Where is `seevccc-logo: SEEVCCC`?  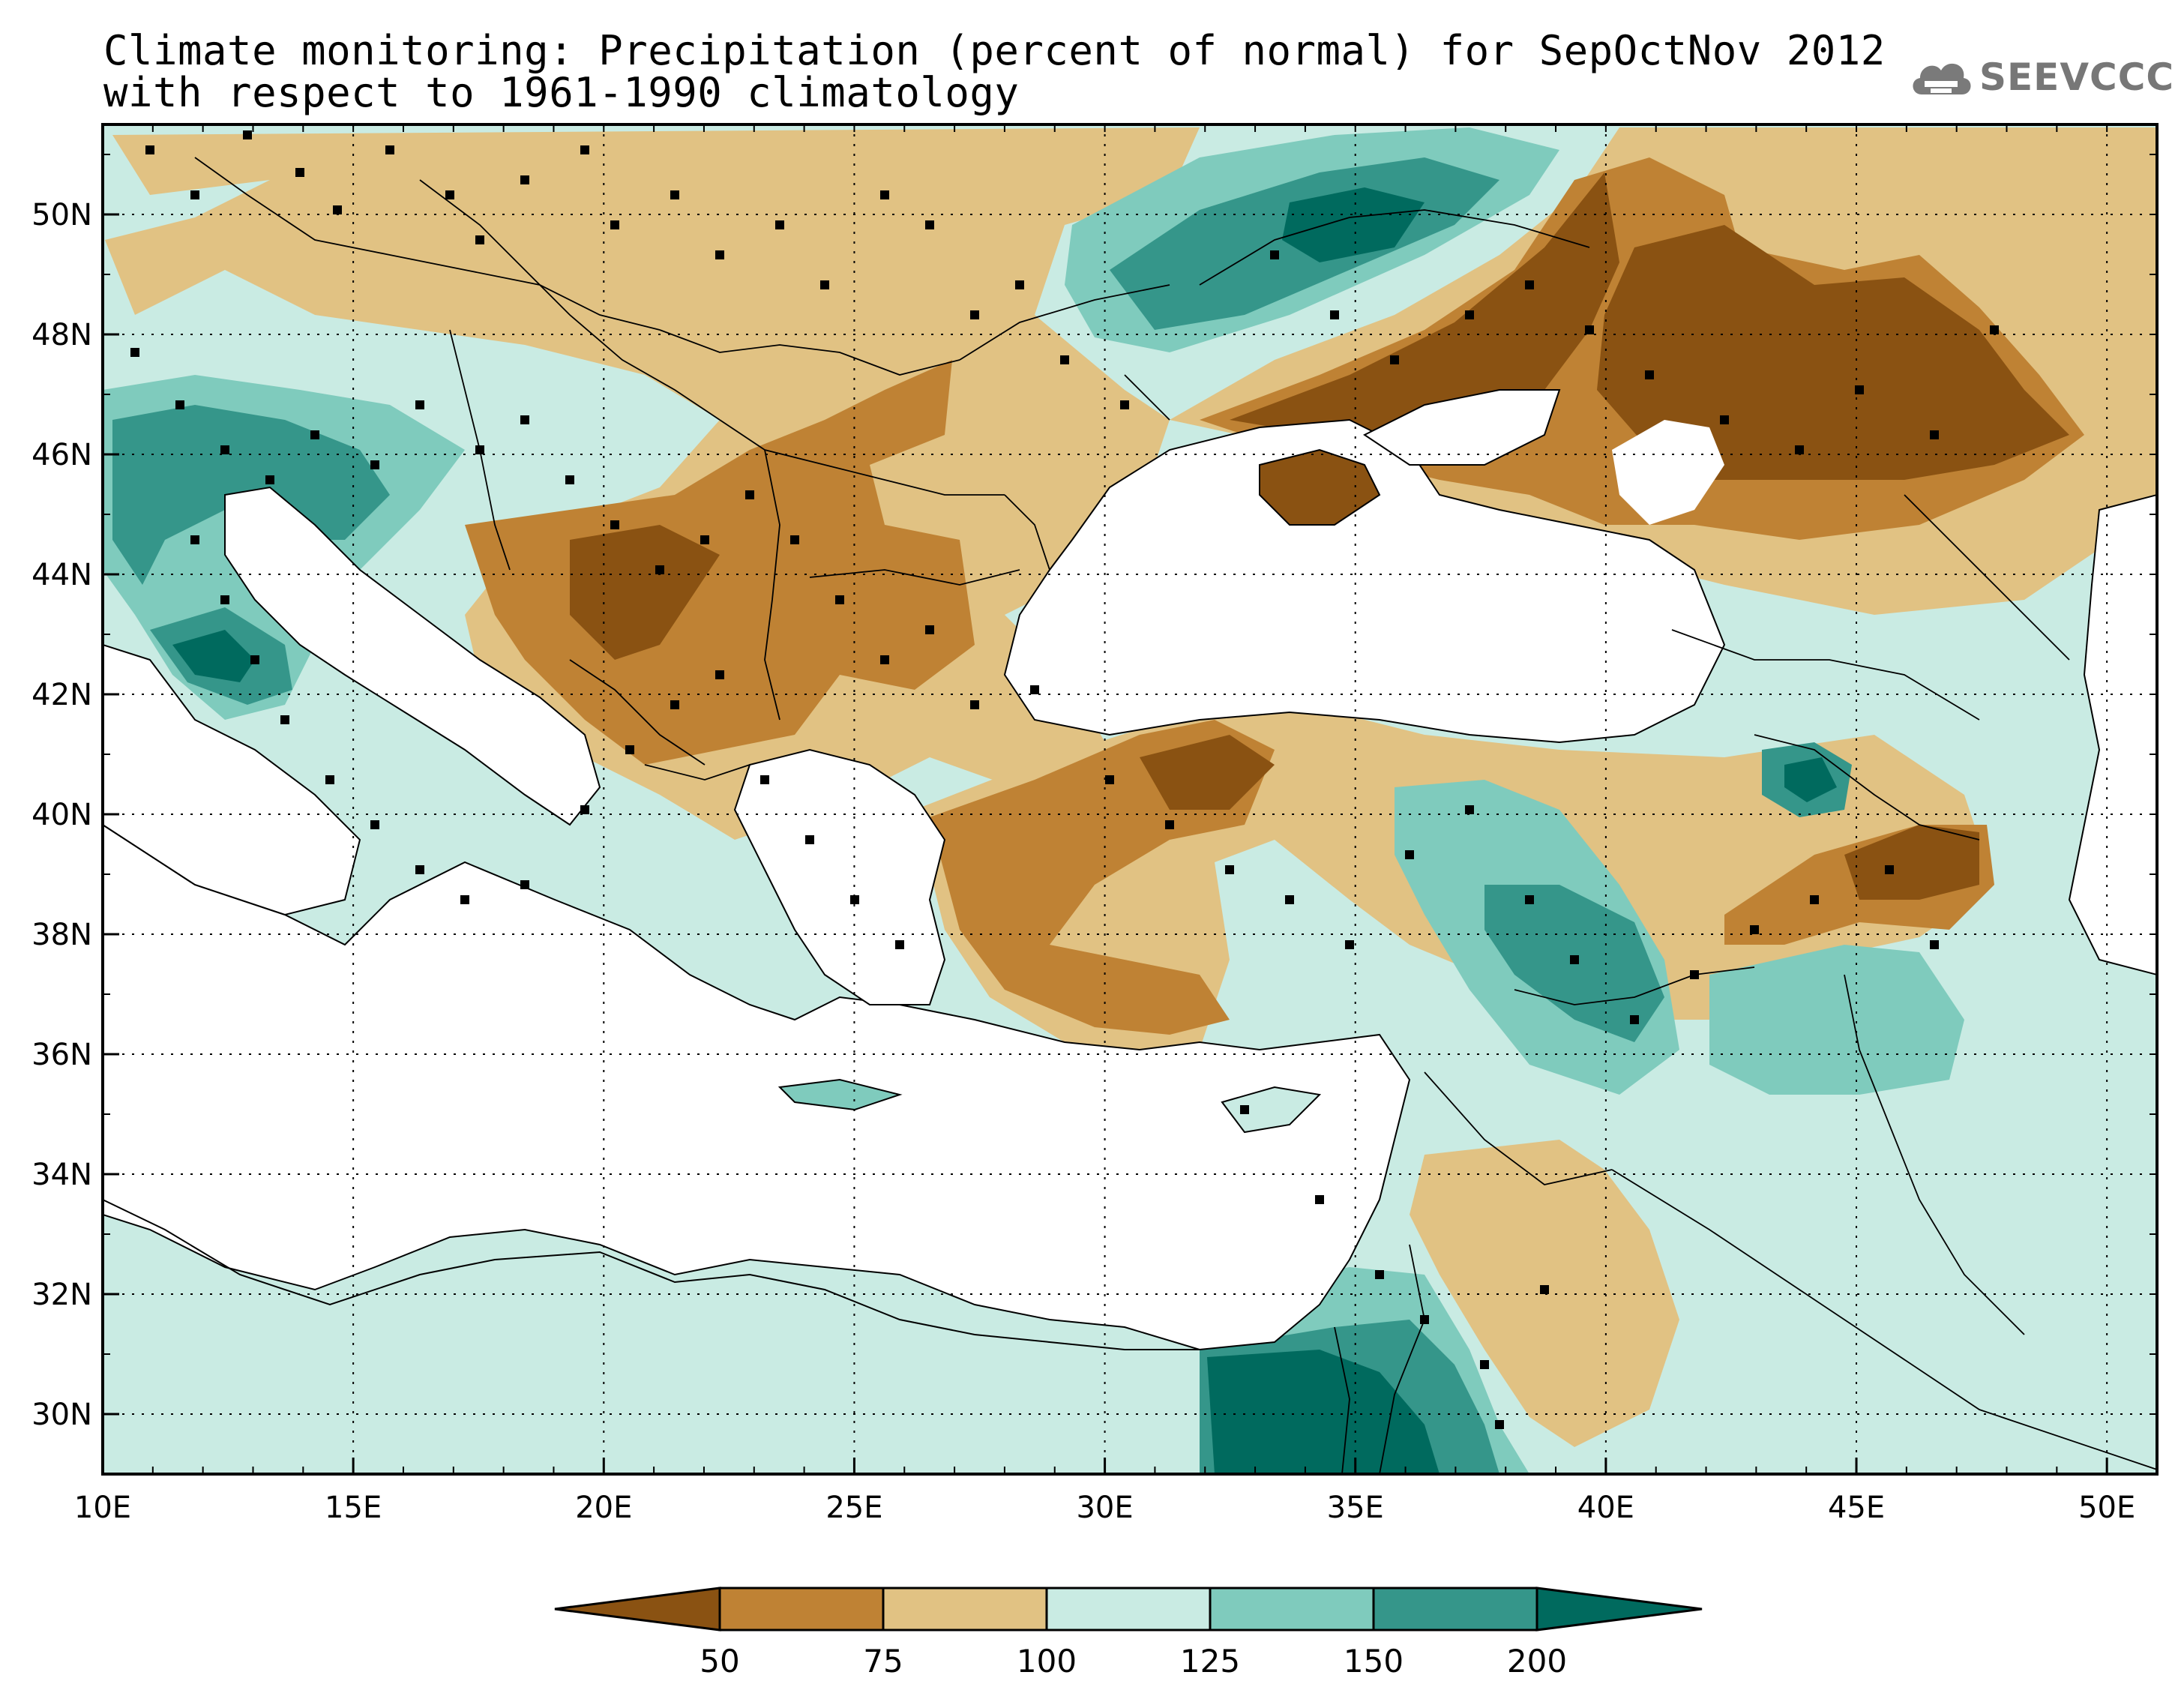
seevccc-logo: SEEVCCC is located at coordinates (2041, 78).